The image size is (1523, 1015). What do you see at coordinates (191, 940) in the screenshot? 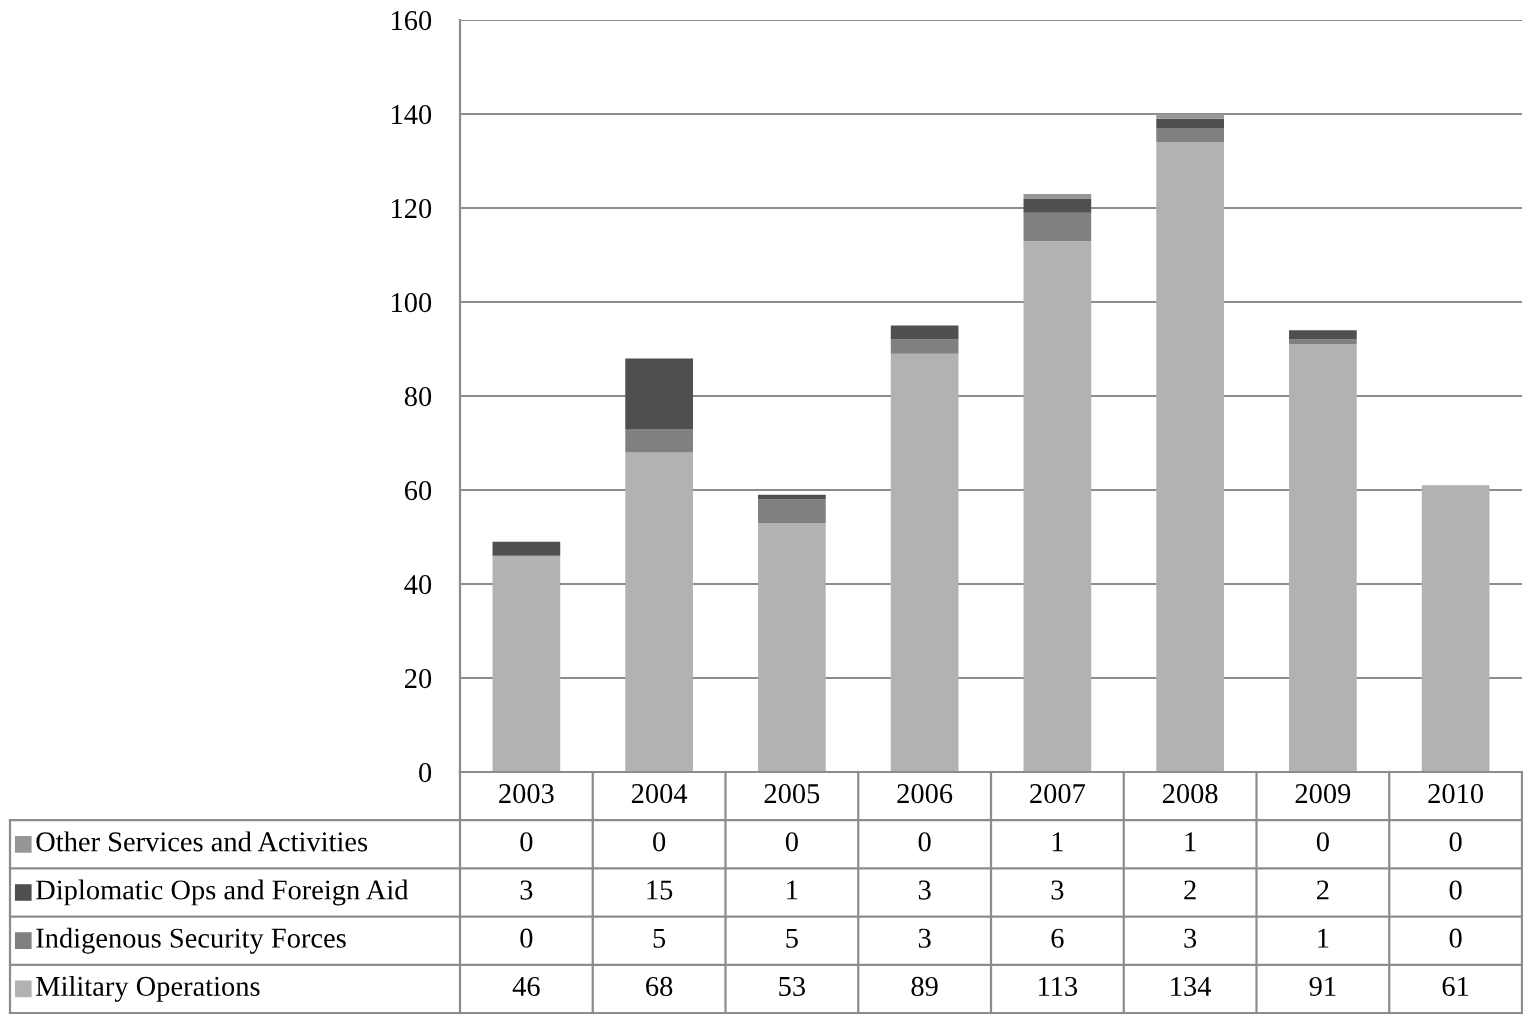
I see `legend-label: Indigenous Security Forces` at bounding box center [191, 940].